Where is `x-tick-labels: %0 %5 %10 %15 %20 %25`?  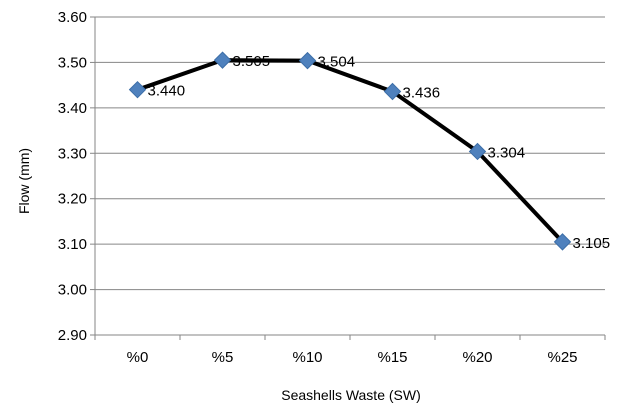 x-tick-labels: %0 %5 %10 %15 %20 %25 is located at coordinates (352, 357).